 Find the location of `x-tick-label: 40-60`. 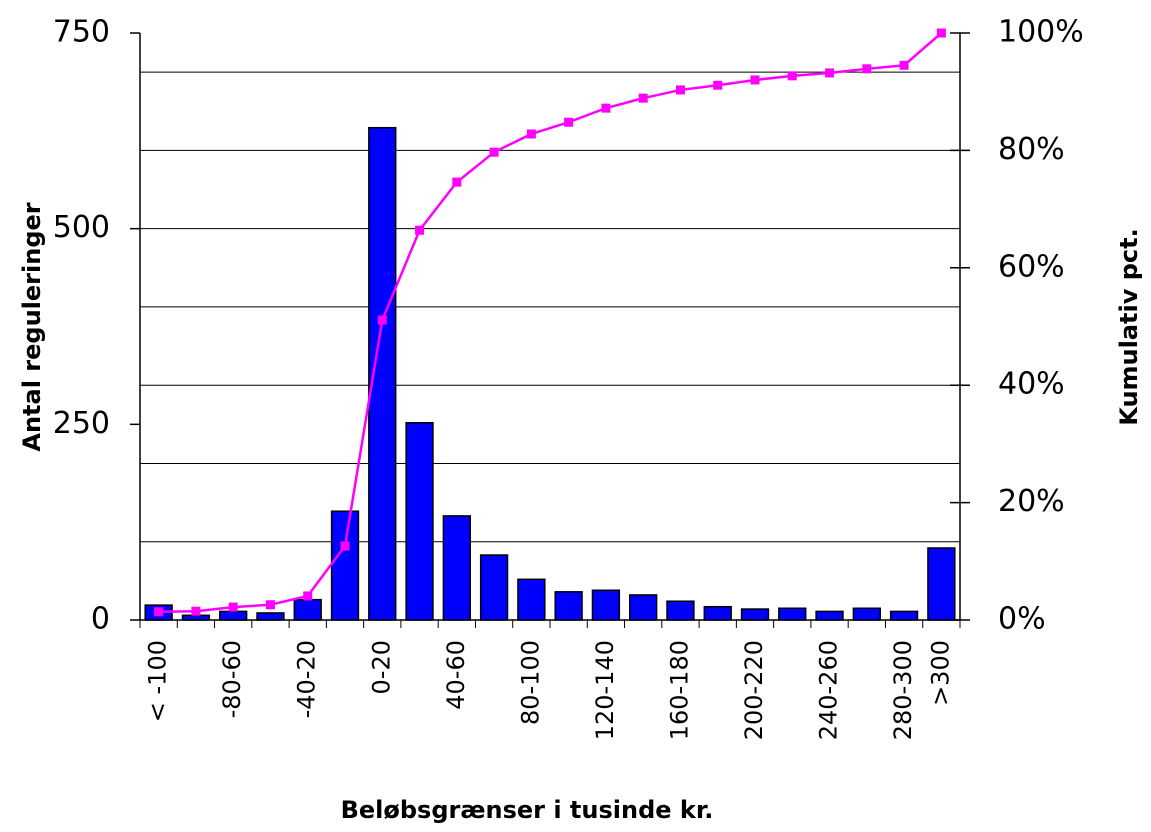

x-tick-label: 40-60 is located at coordinates (456, 675).